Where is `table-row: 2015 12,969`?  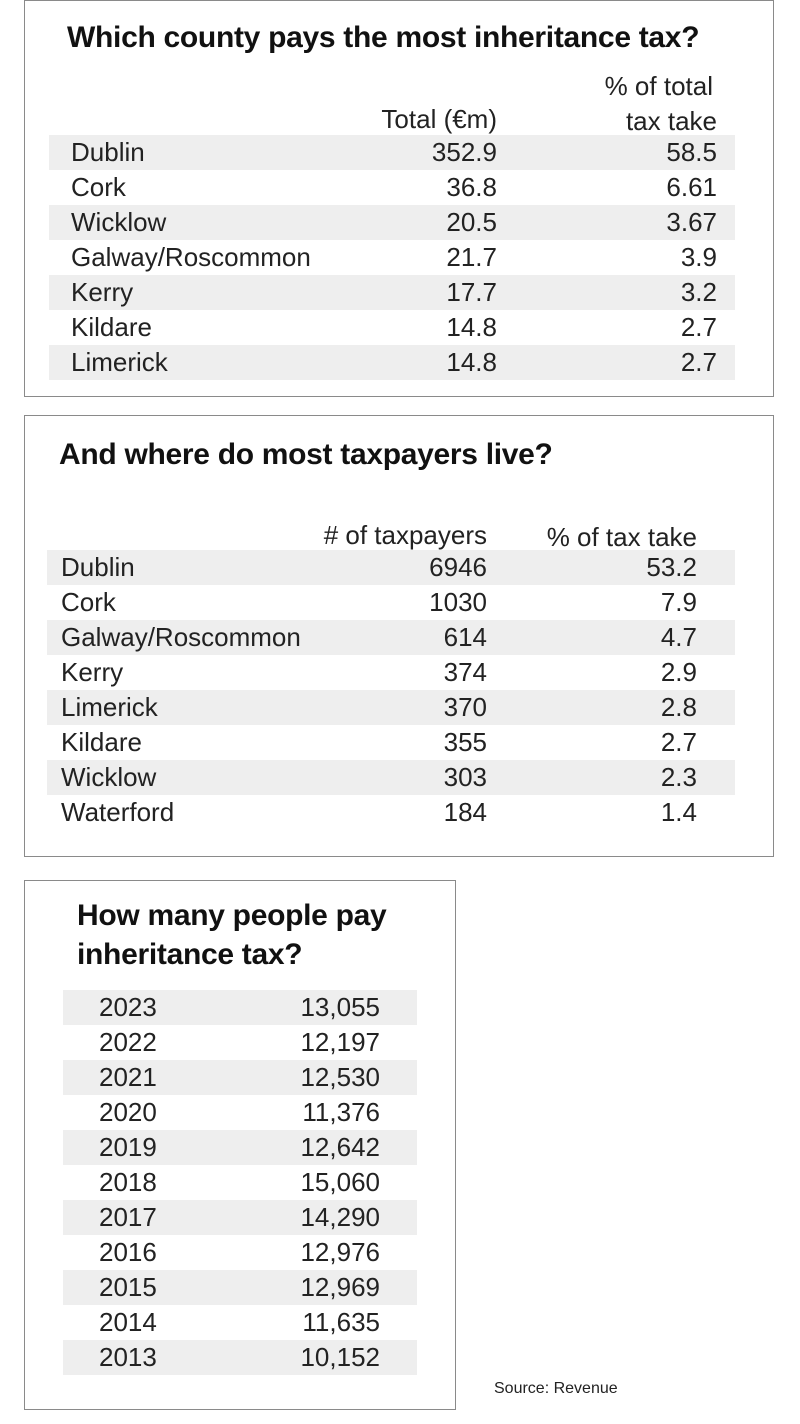
table-row: 2015 12,969 is located at coordinates (240, 1287).